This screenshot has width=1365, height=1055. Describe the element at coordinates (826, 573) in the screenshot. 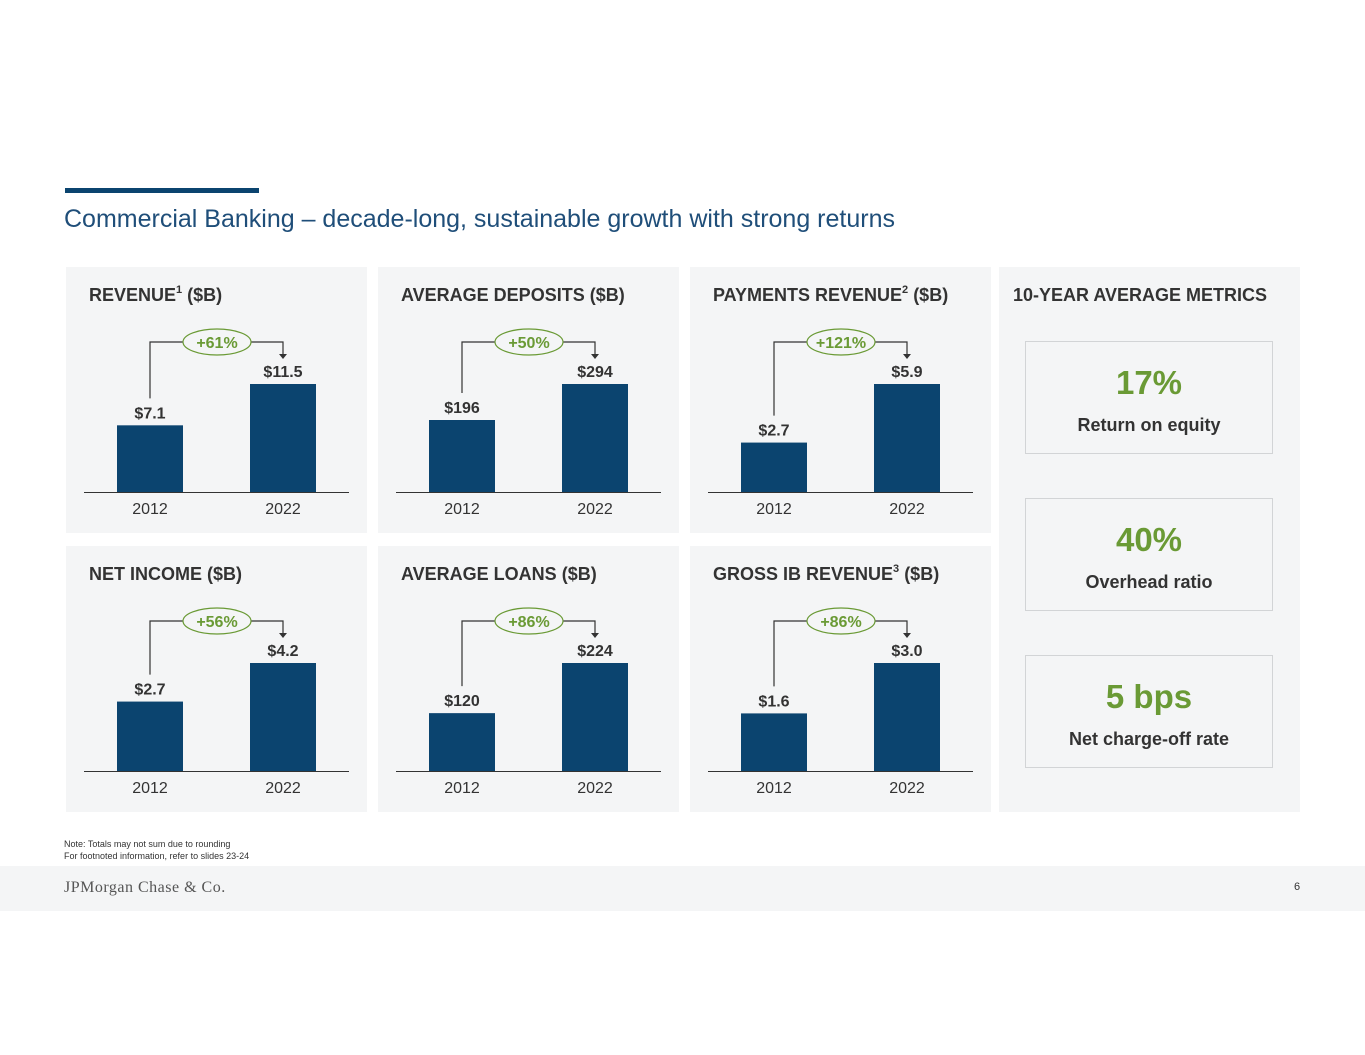

I see `panel-title: GROSS IB REVENUE3 ($B)` at that location.